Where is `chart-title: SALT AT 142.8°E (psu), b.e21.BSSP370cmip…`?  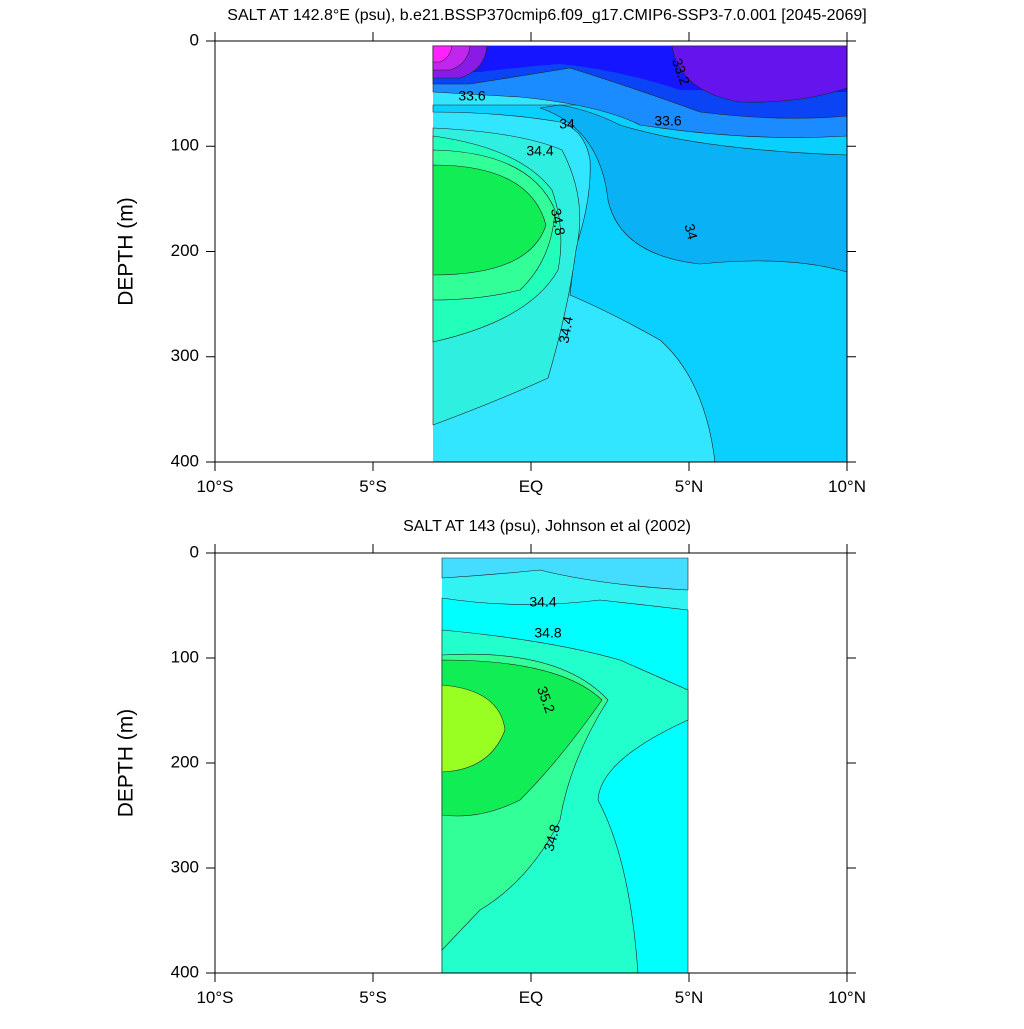
chart-title: SALT AT 142.8°E (psu), b.e21.BSSP370cmip… is located at coordinates (546, 15).